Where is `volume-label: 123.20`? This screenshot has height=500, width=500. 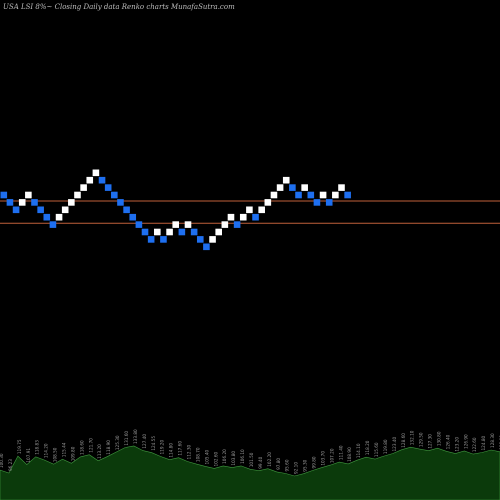 volume-label: 123.20 is located at coordinates (456, 444).